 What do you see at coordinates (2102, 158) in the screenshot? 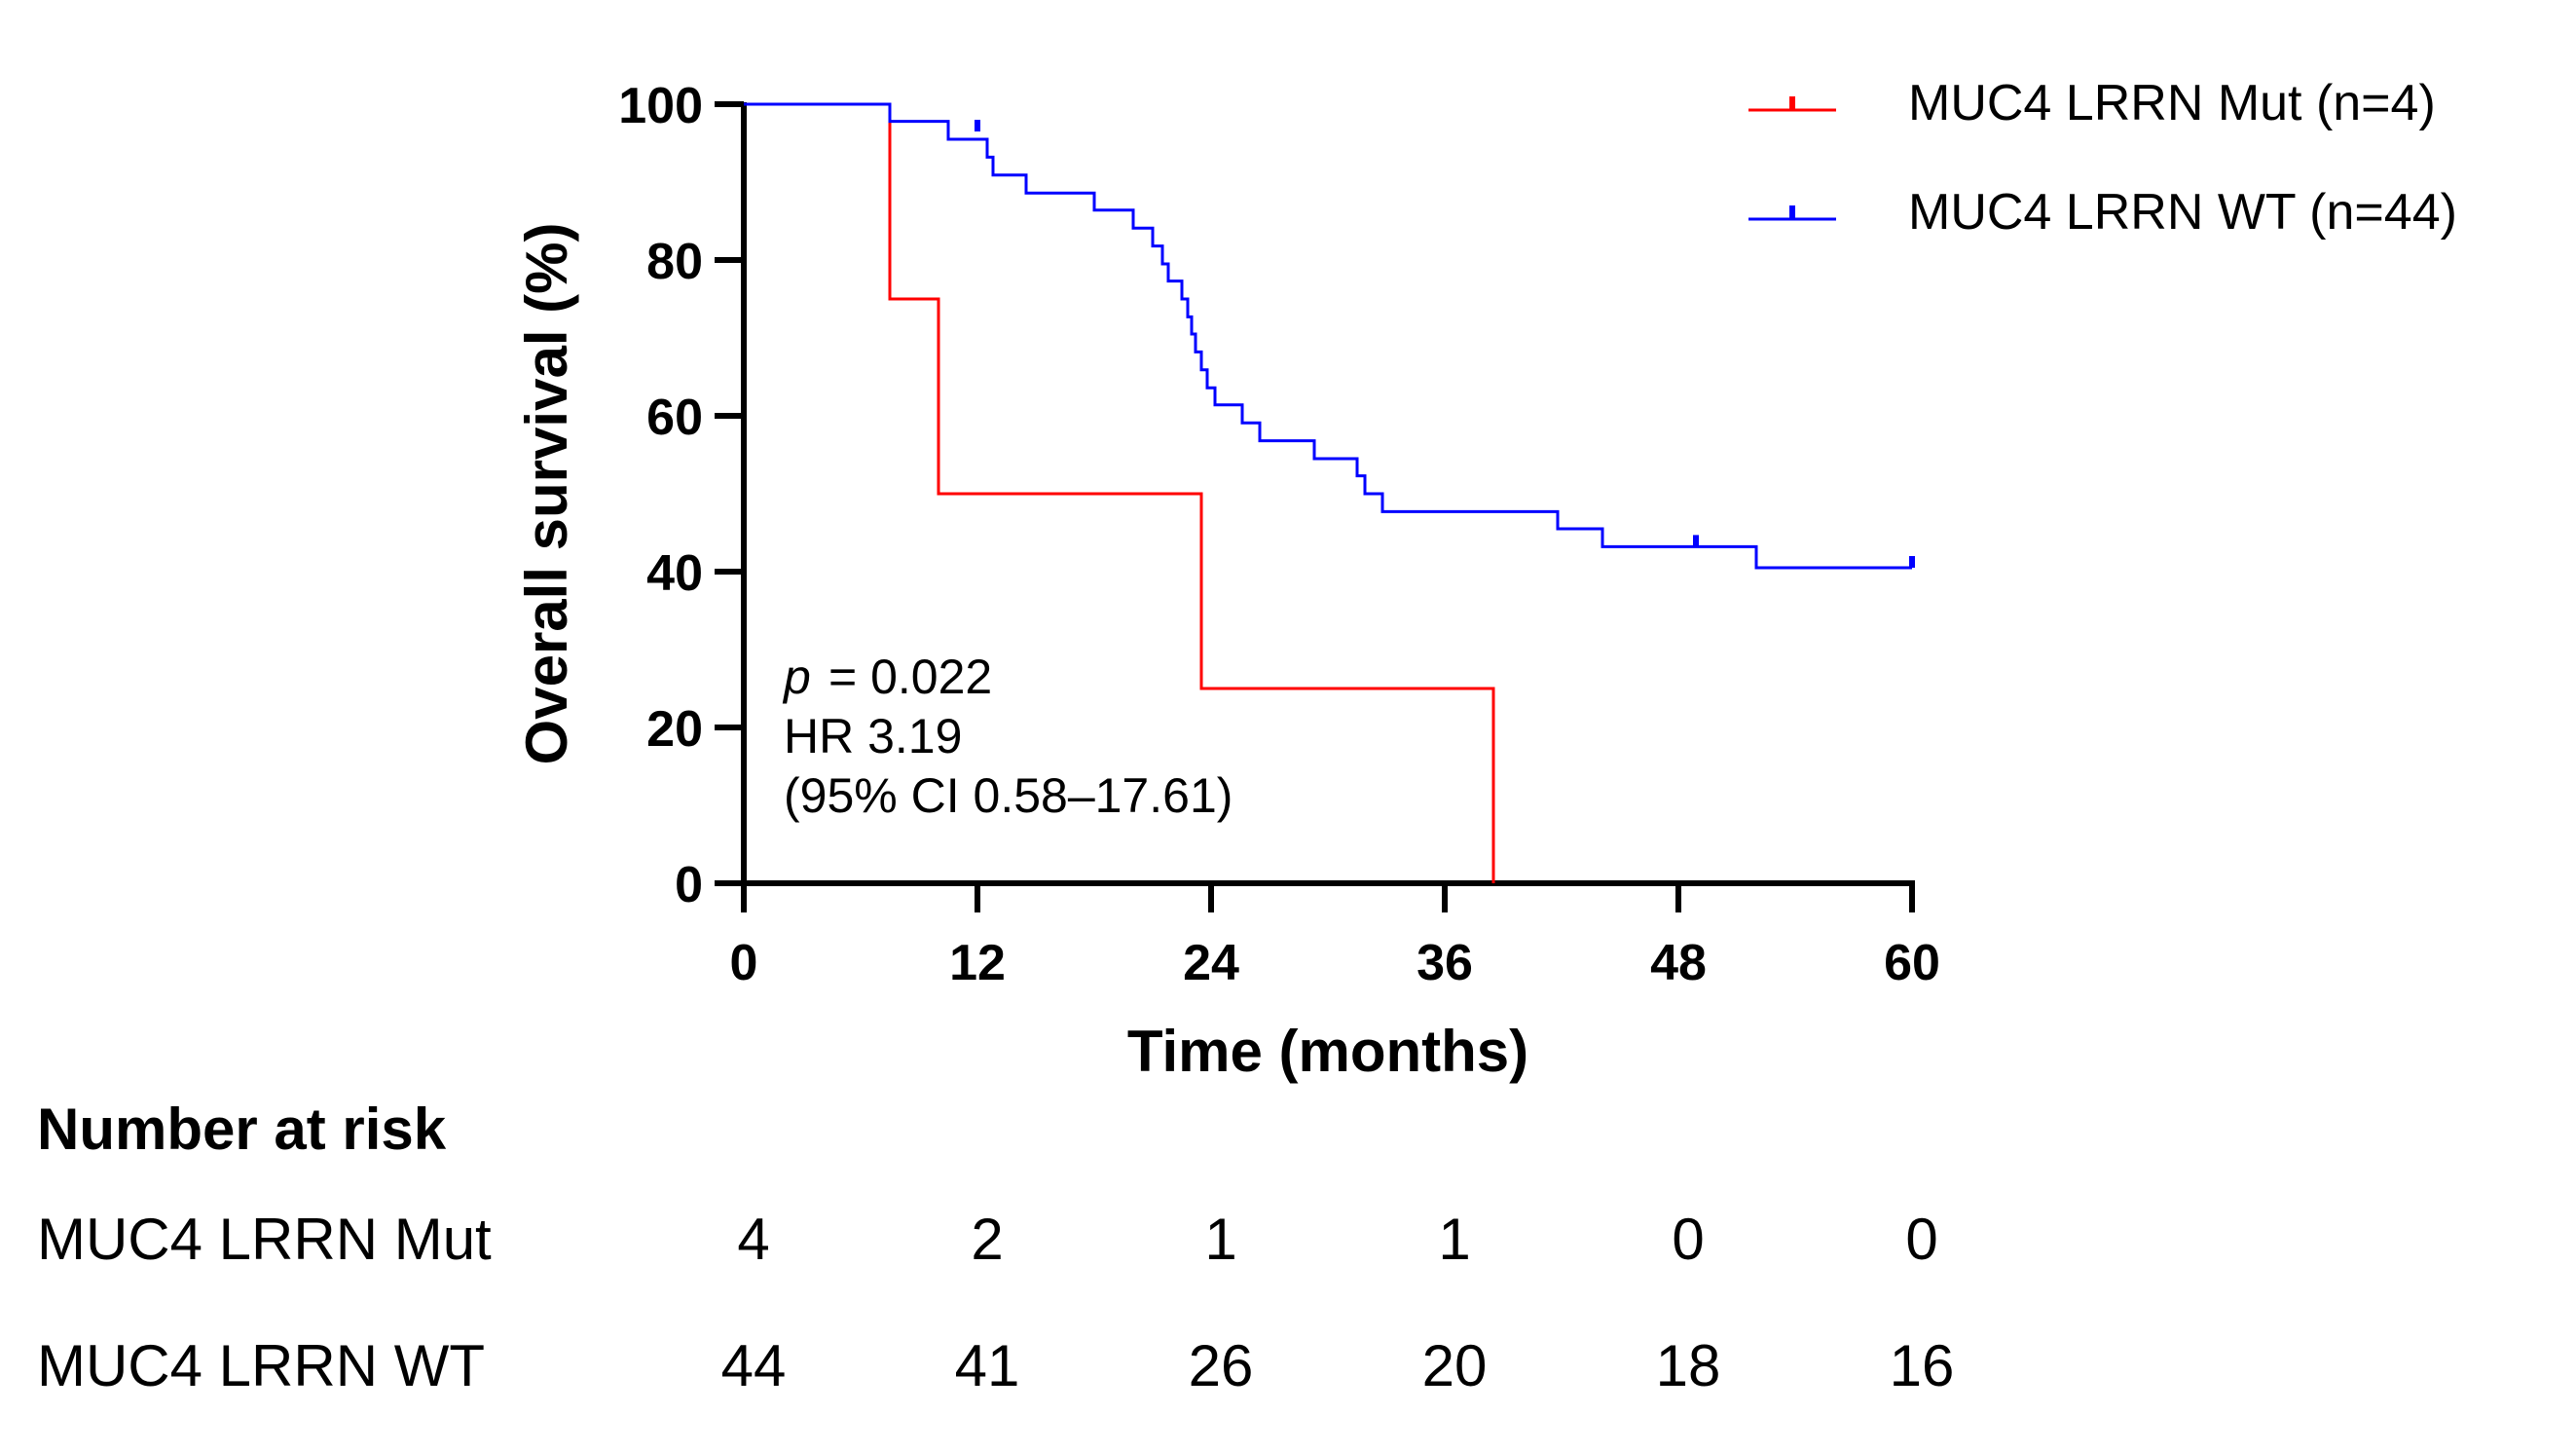
I see `legend: MUC4 LRRN Mut (n=4) MUC4 LRRN WT (n=44)` at bounding box center [2102, 158].